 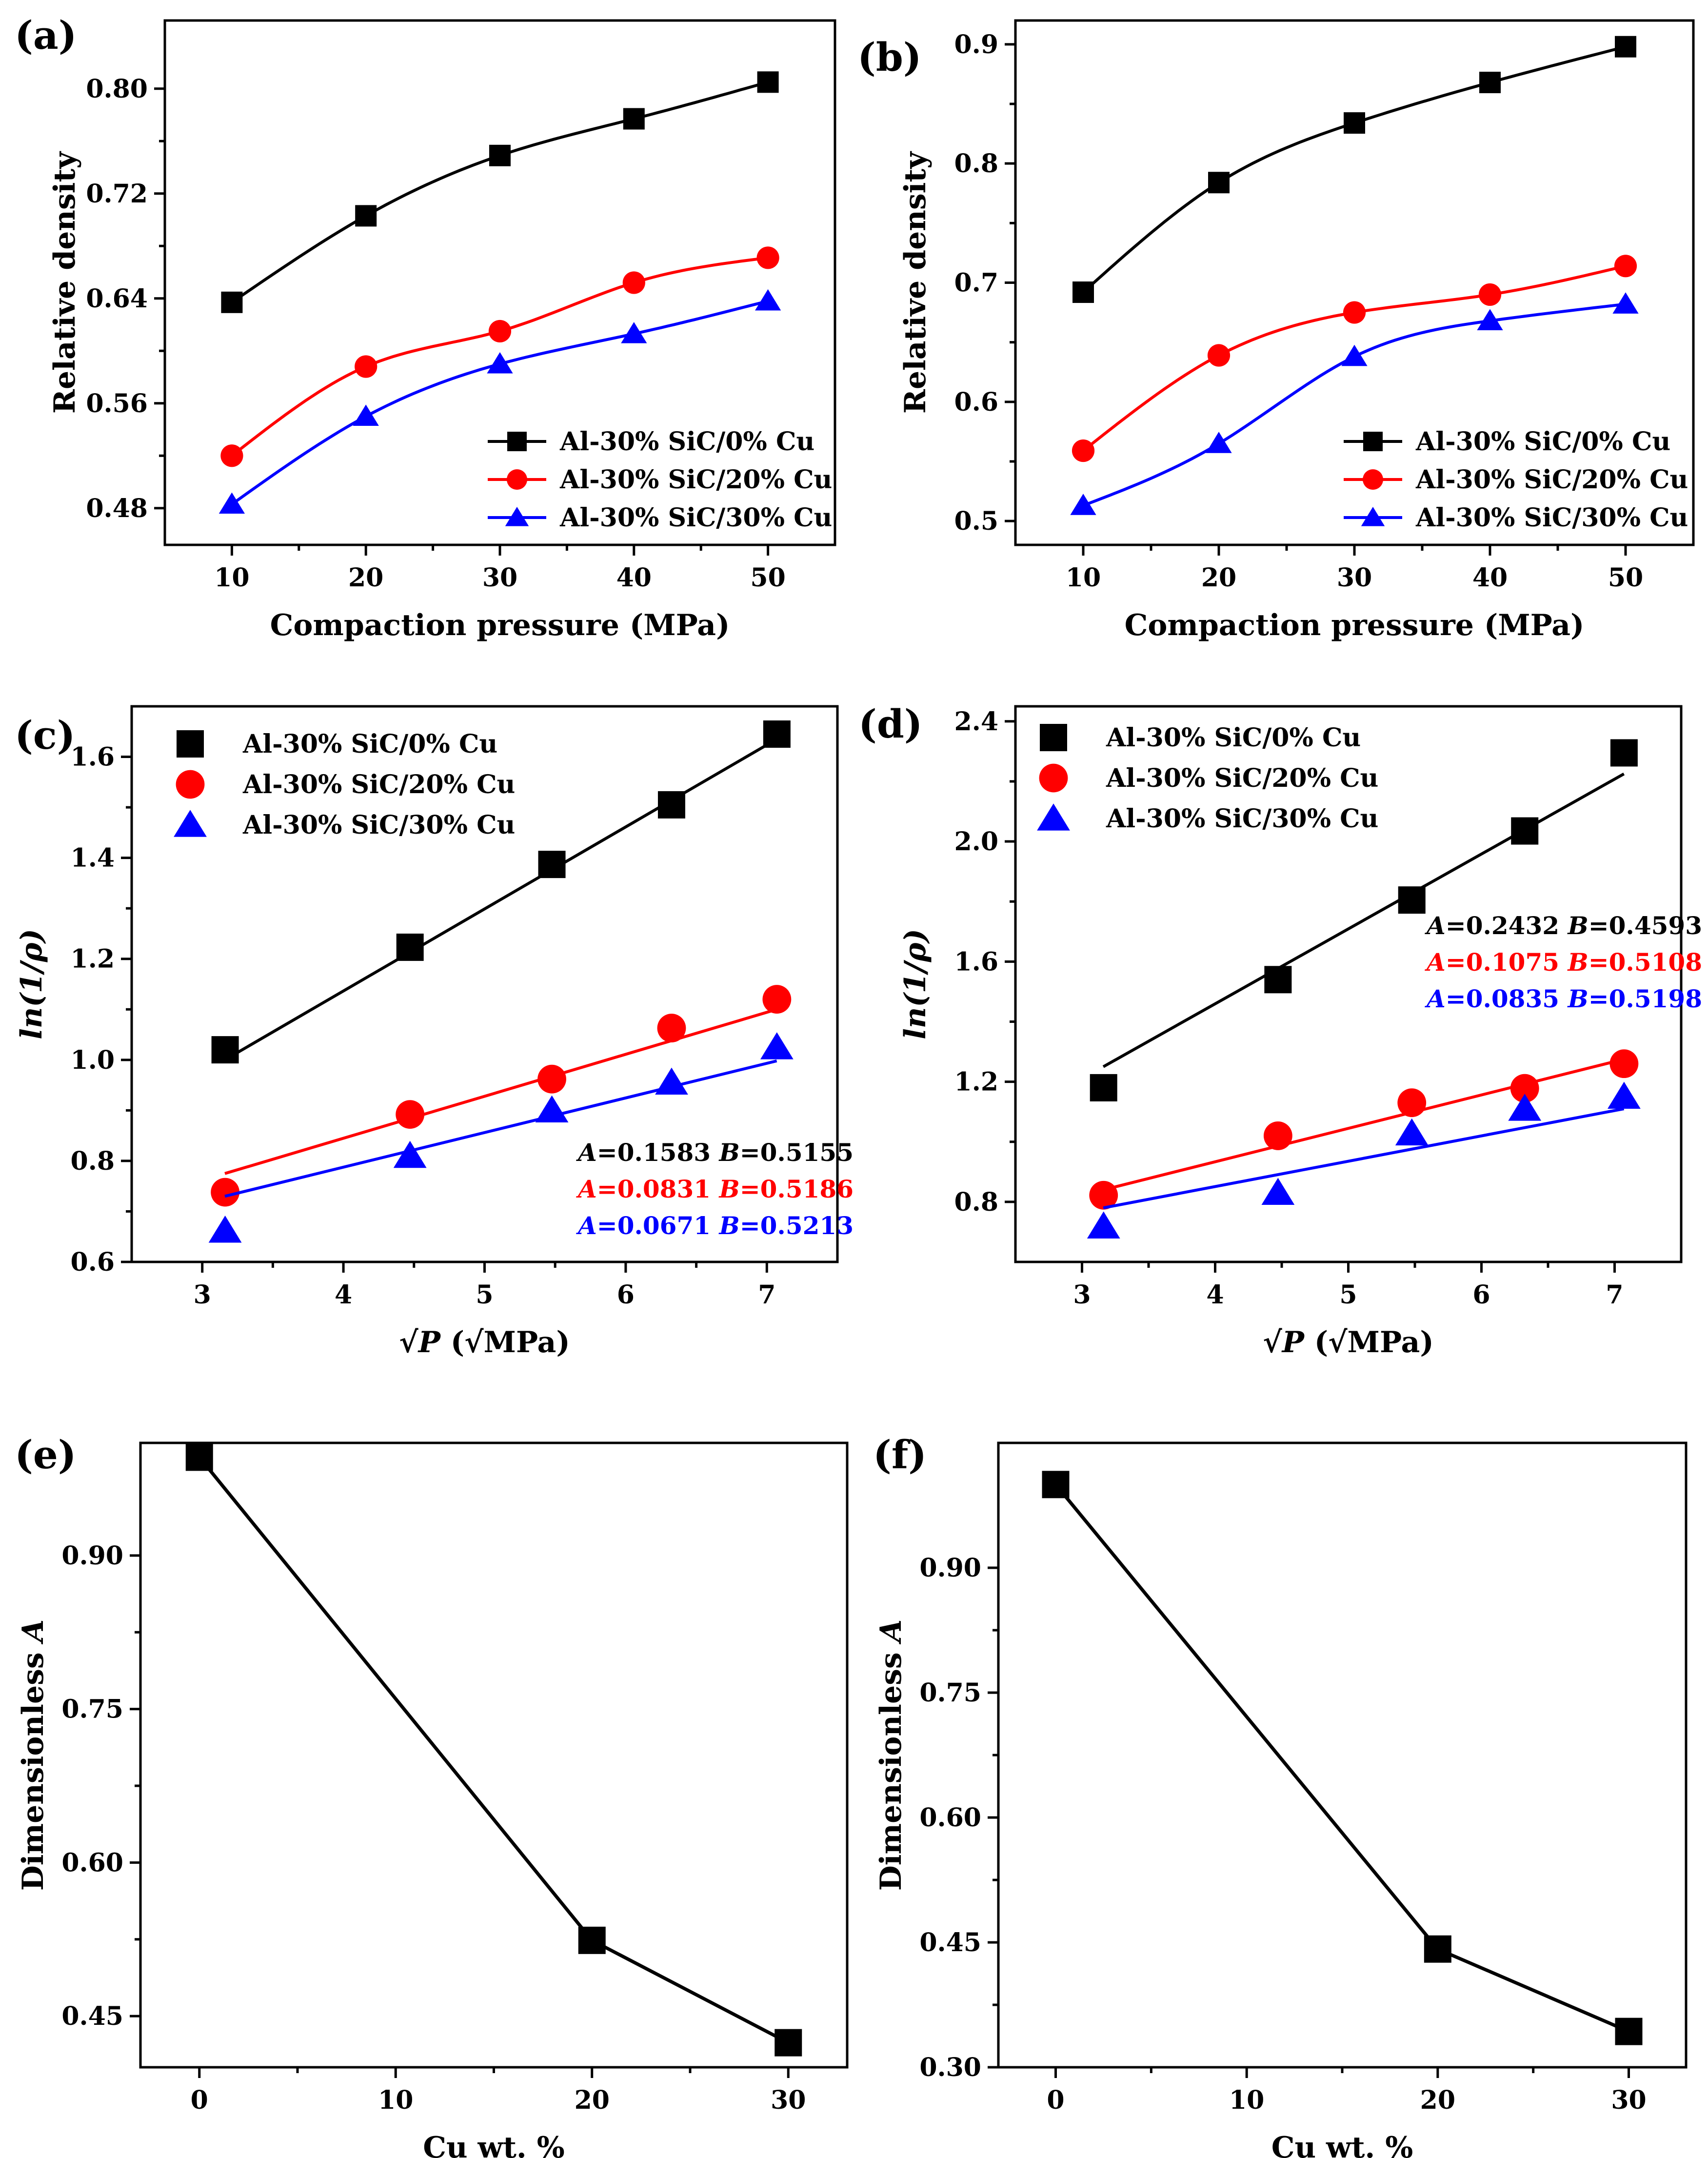 What do you see at coordinates (976, 283) in the screenshot?
I see `y-tick-label: 0.7` at bounding box center [976, 283].